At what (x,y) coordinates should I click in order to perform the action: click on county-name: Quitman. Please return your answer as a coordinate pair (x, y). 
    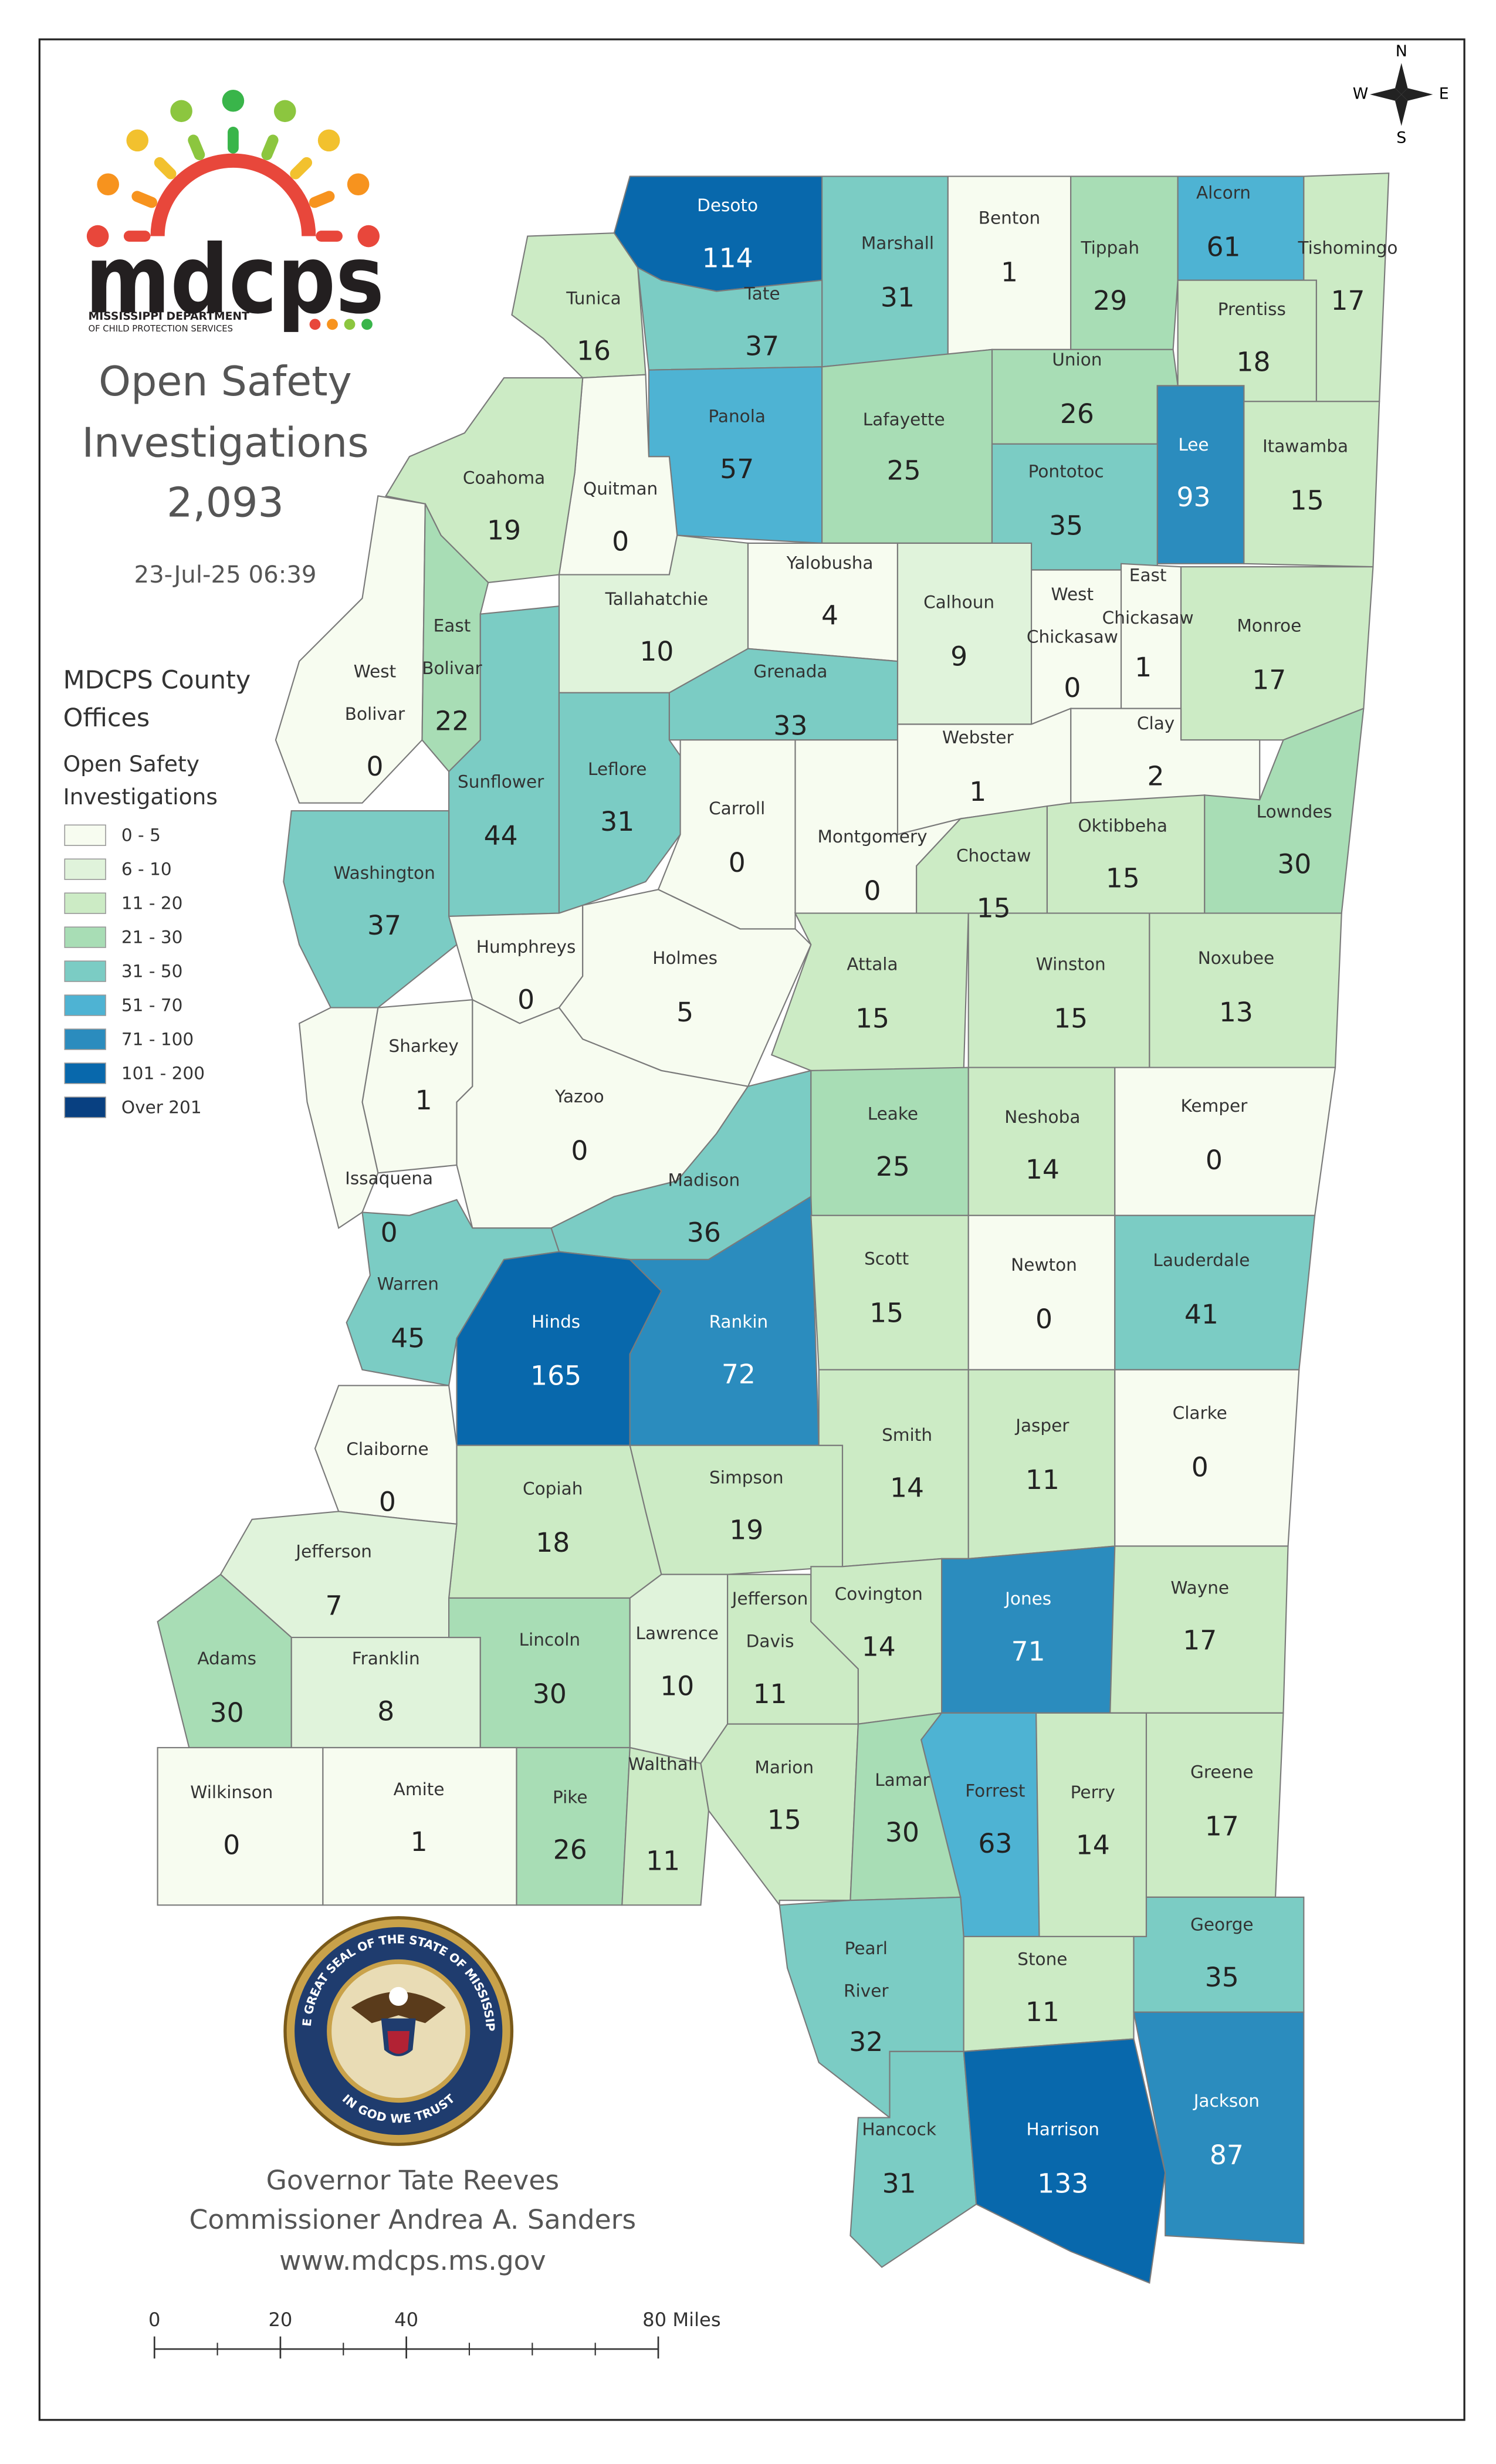
    Looking at the image, I should click on (620, 489).